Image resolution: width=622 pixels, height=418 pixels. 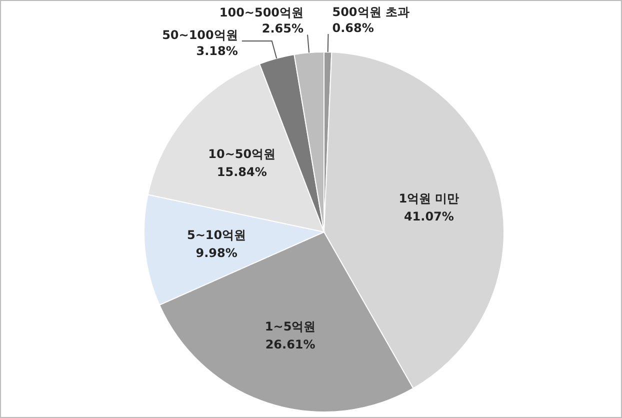 What do you see at coordinates (217, 253) in the screenshot?
I see `data-label: 9.98%` at bounding box center [217, 253].